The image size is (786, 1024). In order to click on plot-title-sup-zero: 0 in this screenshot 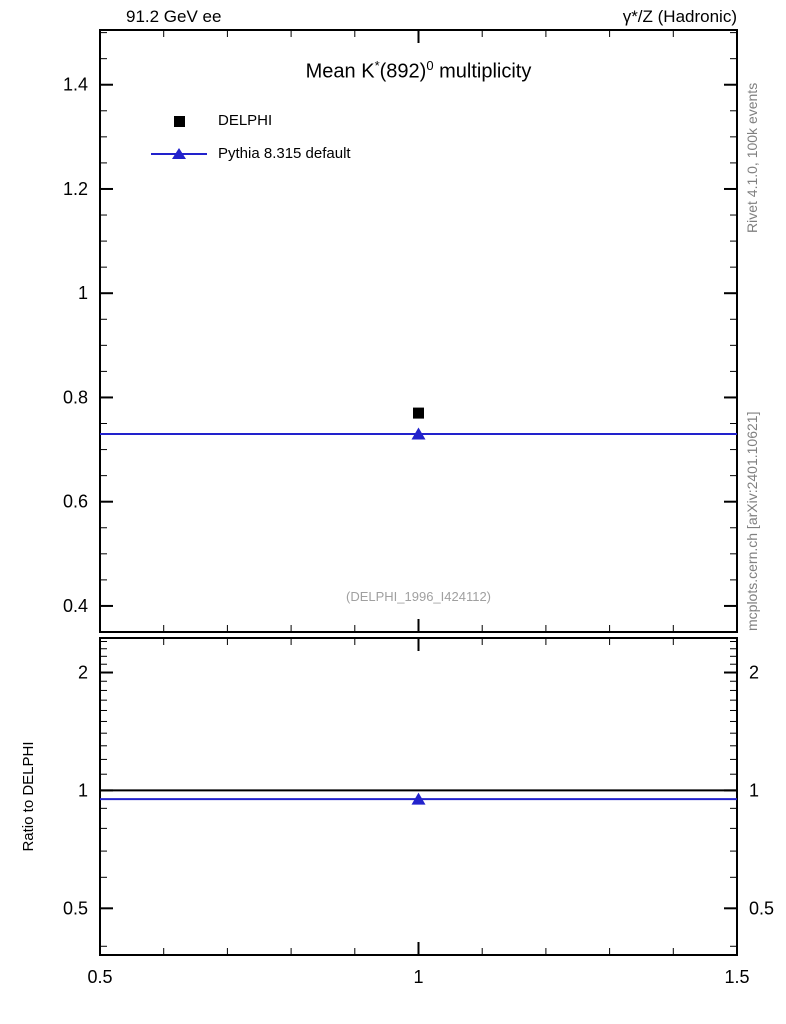, I will do `click(430, 65)`.